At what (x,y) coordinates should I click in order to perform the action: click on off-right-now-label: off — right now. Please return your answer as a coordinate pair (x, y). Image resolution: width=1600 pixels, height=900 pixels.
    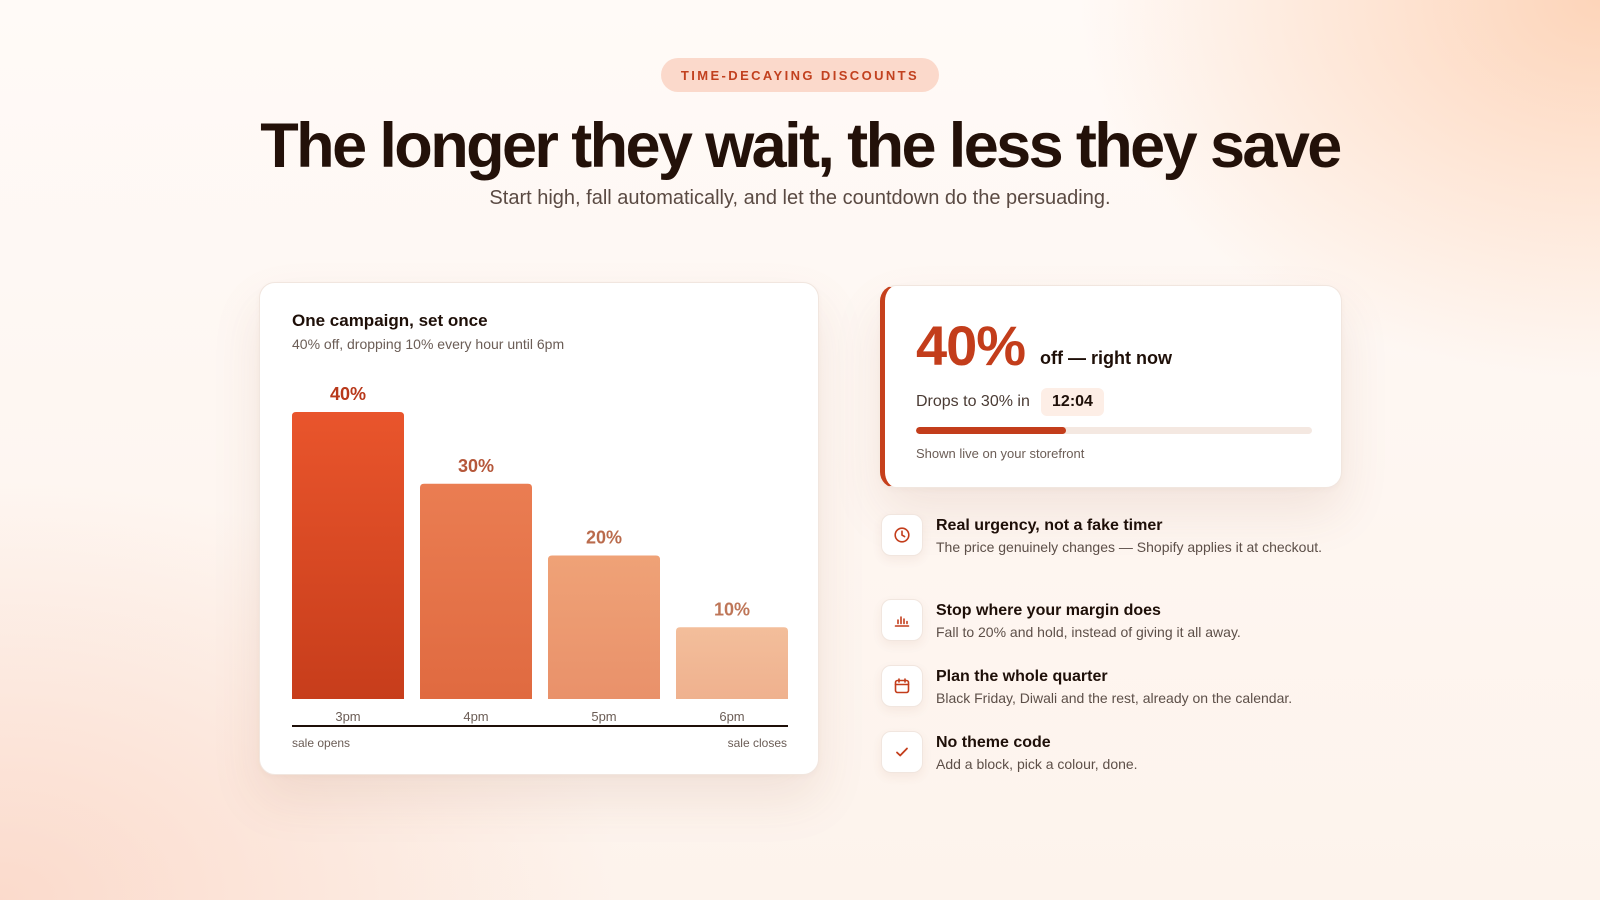
    Looking at the image, I should click on (1106, 358).